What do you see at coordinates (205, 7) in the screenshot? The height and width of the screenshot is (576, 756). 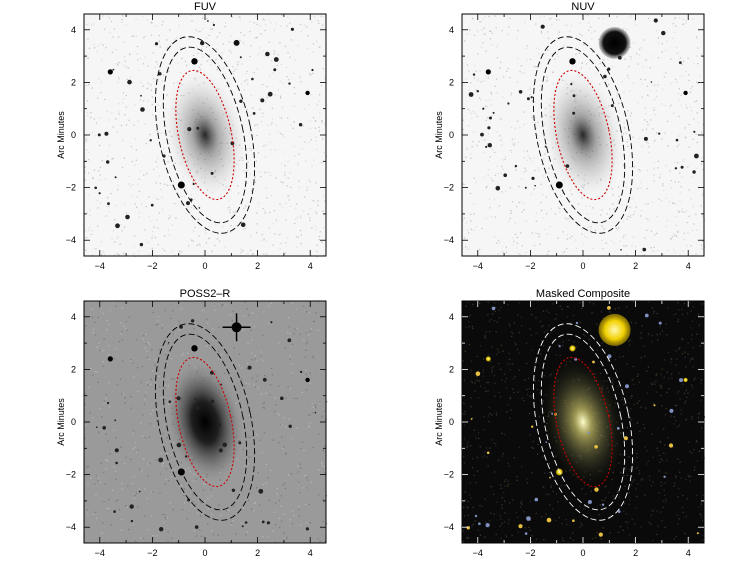 I see `panel-title: FUV` at bounding box center [205, 7].